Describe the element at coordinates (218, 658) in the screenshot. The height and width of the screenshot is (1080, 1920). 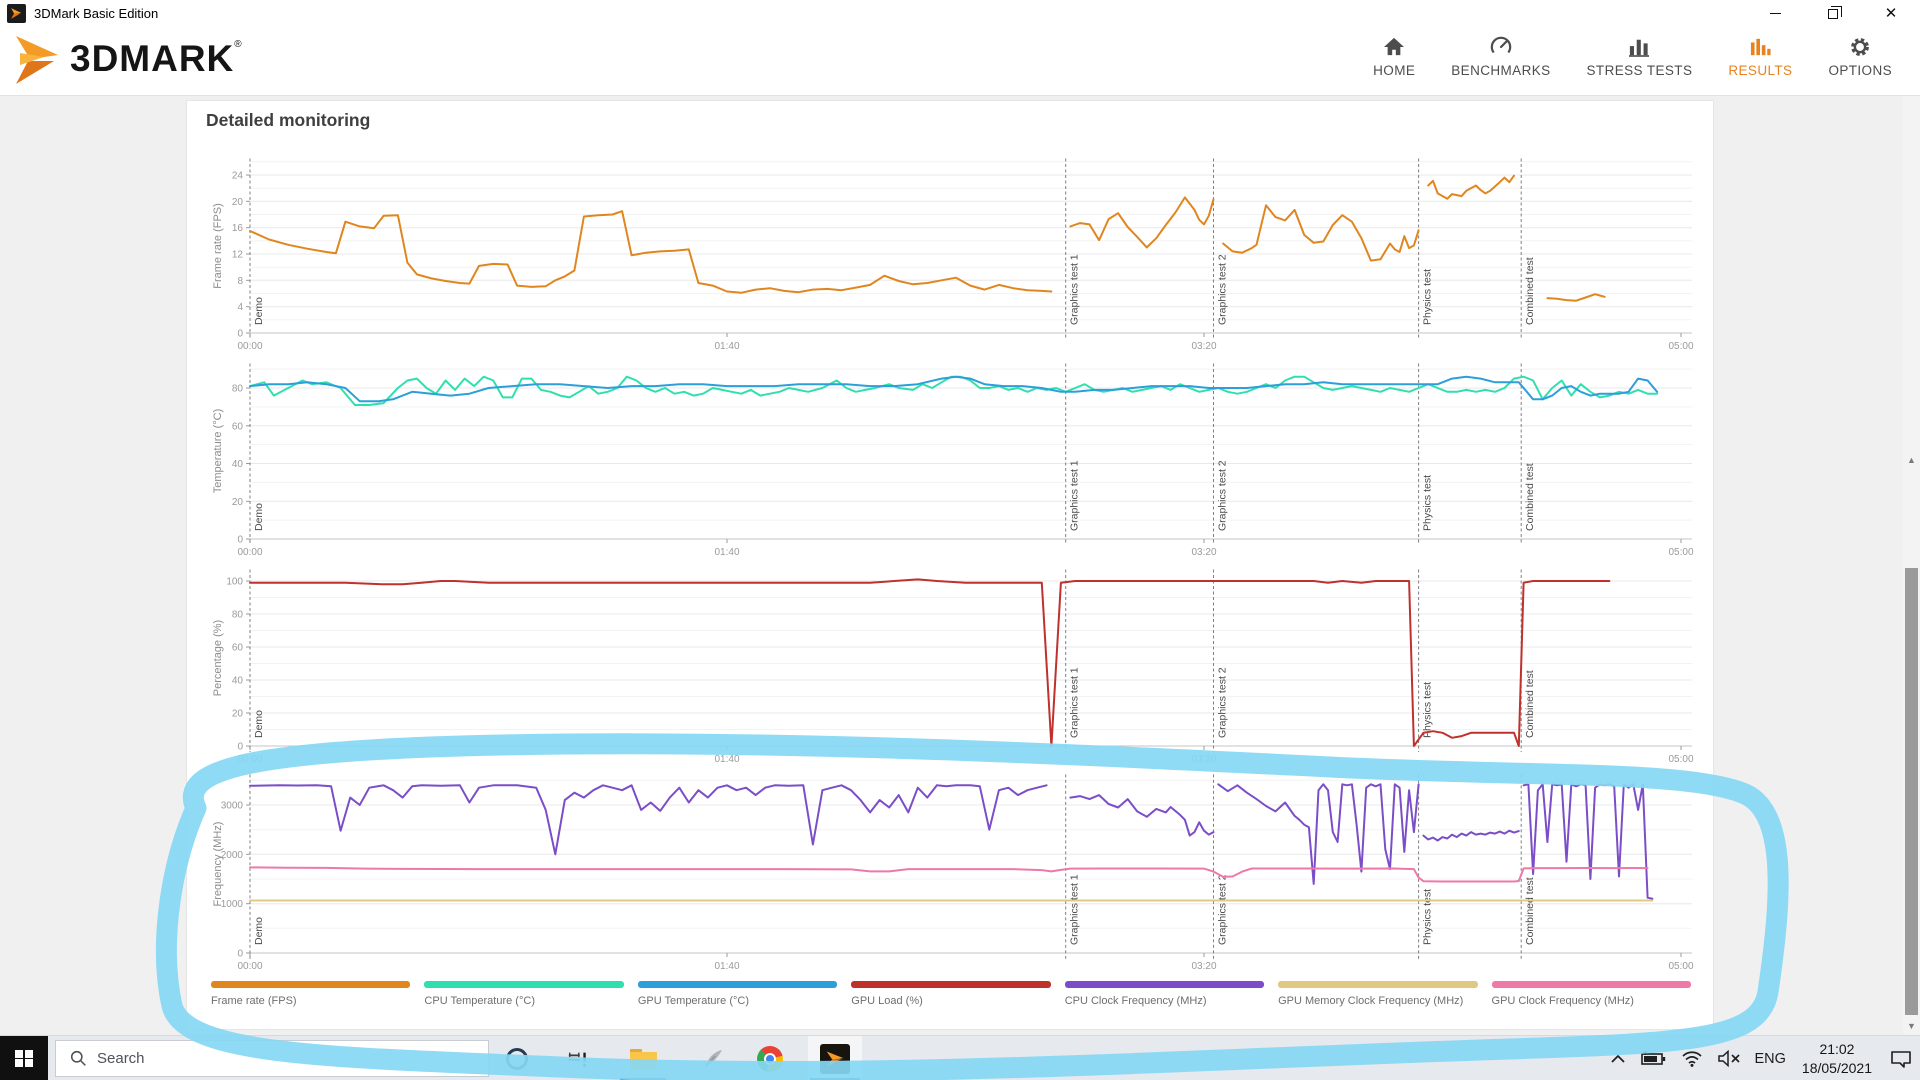
I see `svg-text: Percentage (%)` at that location.